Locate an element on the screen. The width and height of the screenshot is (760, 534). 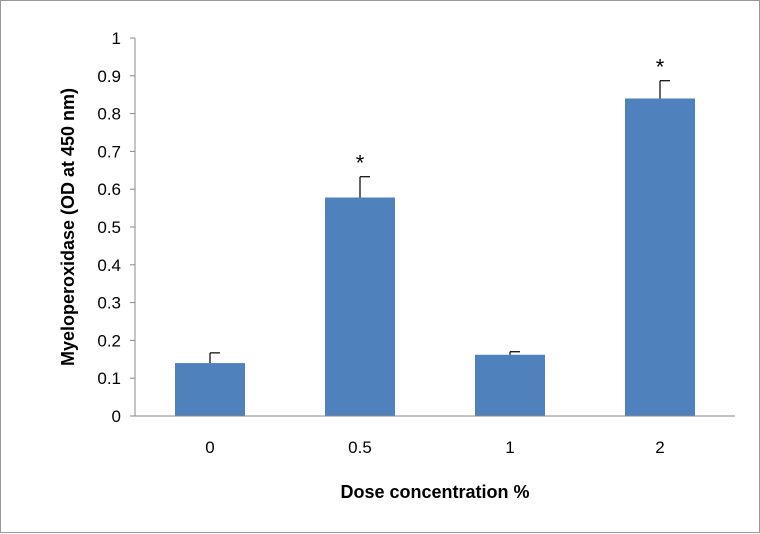
y-tick-label: 0.4 is located at coordinates (109, 265).